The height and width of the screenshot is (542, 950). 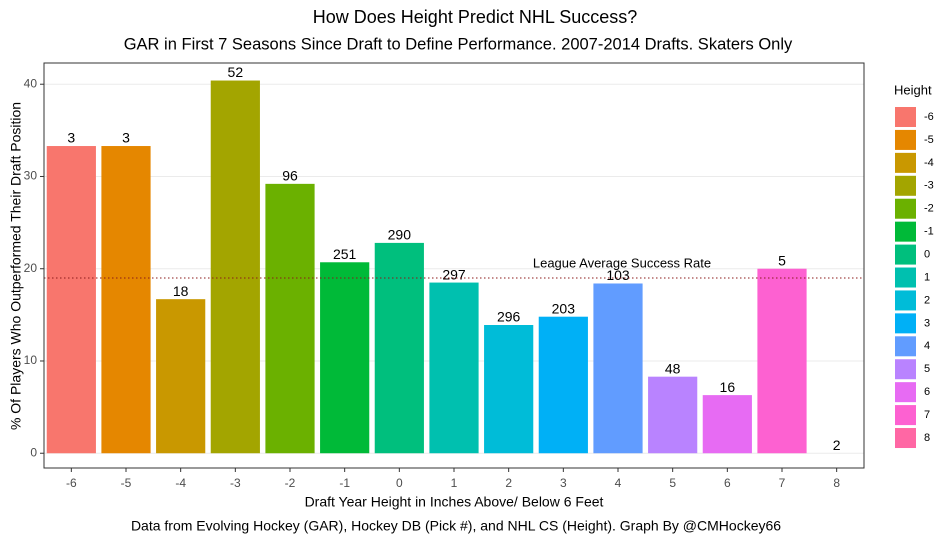 What do you see at coordinates (31, 360) in the screenshot?
I see `y-tick-label: 10` at bounding box center [31, 360].